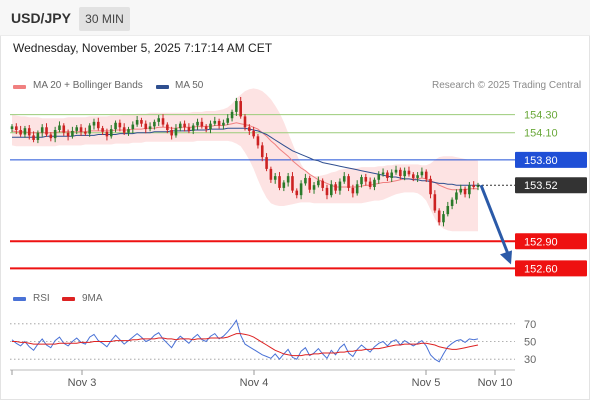 The image size is (590, 400). I want to click on rsi-legend-swatch, so click(19, 299).